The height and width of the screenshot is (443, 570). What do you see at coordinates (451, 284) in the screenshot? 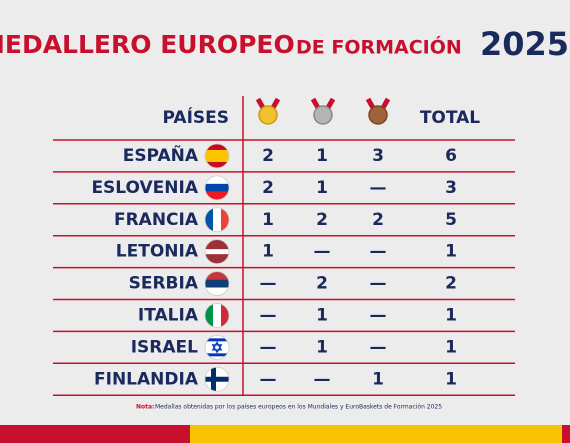
I see `total-count: 2` at bounding box center [451, 284].